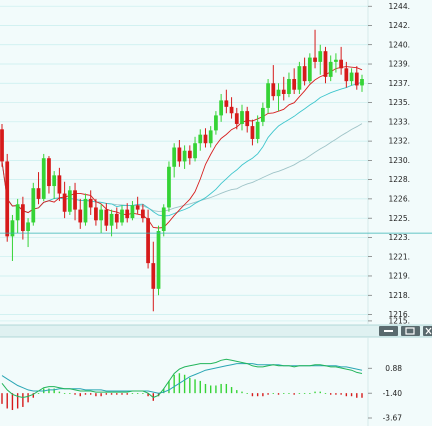 The image size is (432, 430). What do you see at coordinates (399, 276) in the screenshot?
I see `price-tick-label: 1219.` at bounding box center [399, 276].